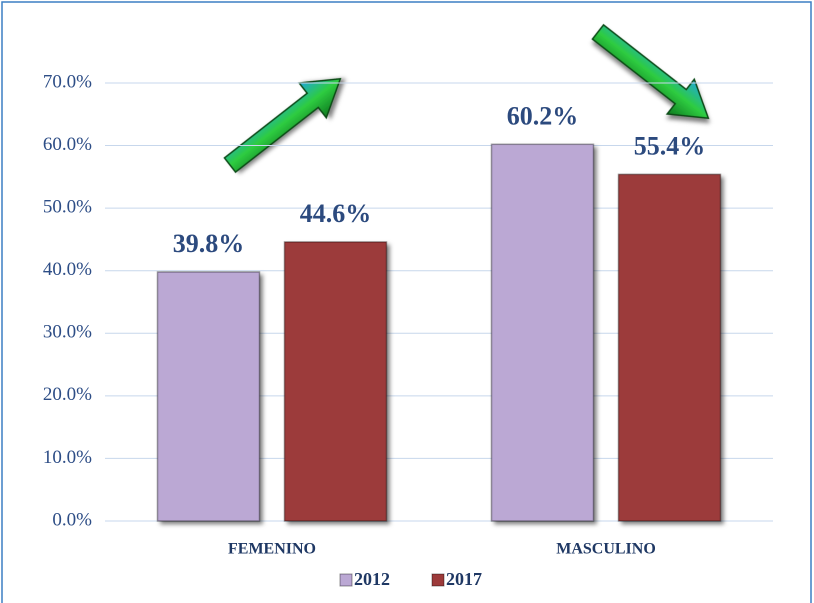 The image size is (814, 603). What do you see at coordinates (67, 457) in the screenshot?
I see `y-tick-label: 10.0%` at bounding box center [67, 457].